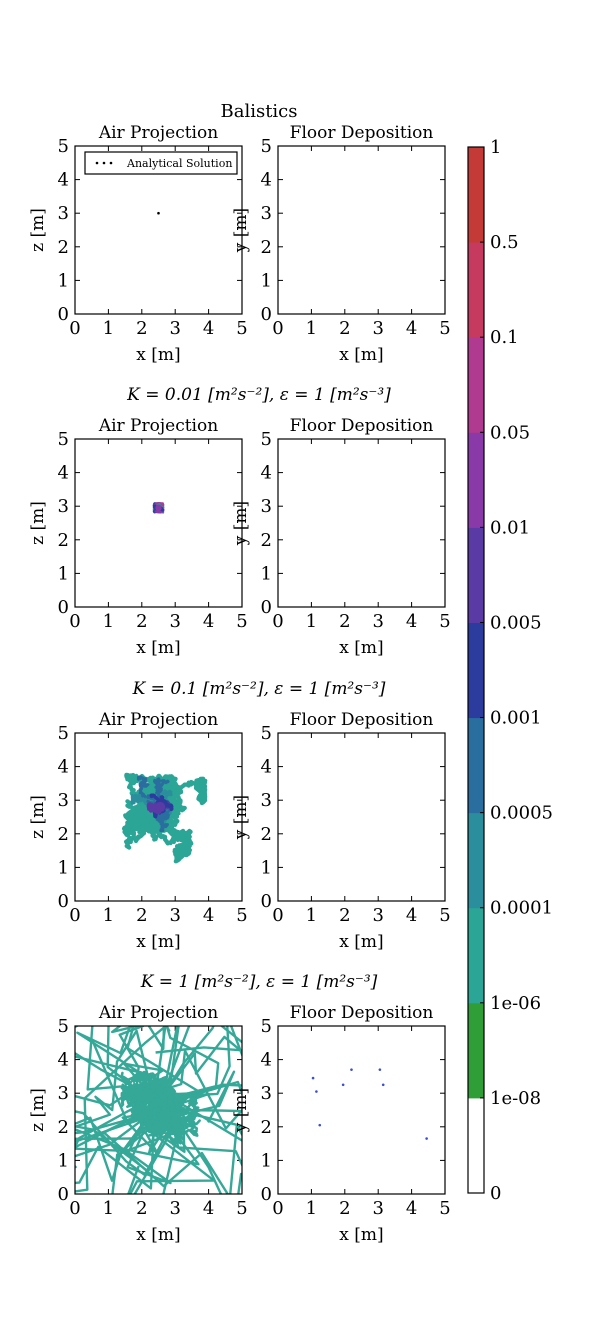 The width and height of the screenshot is (598, 1342). What do you see at coordinates (362, 133) in the screenshot?
I see `subplot-title: Floor Deposition` at bounding box center [362, 133].